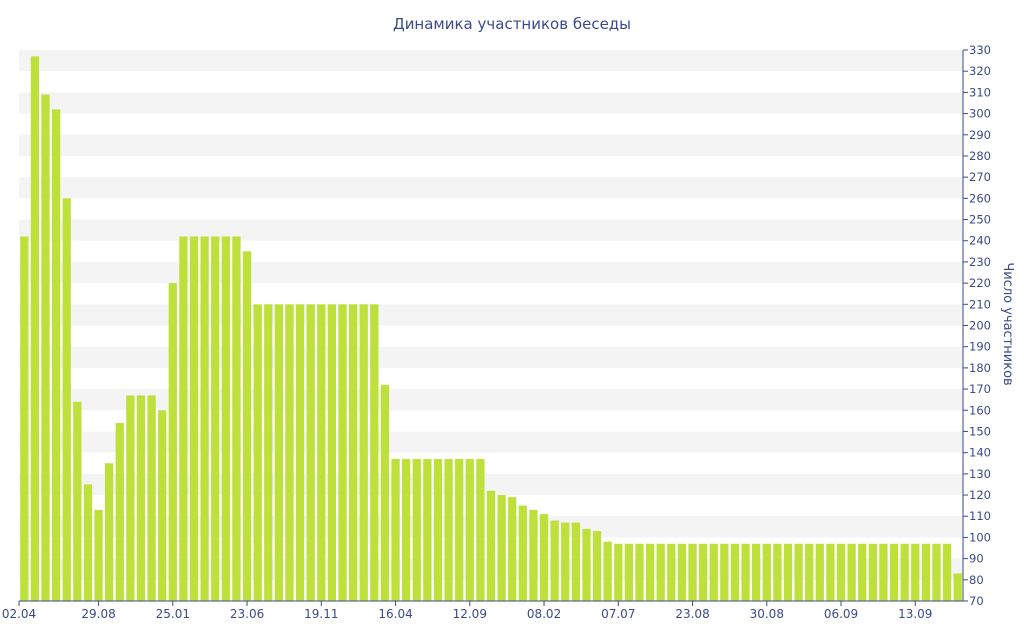 This screenshot has width=1024, height=644. I want to click on x-tick-label: 23.08, so click(692, 614).